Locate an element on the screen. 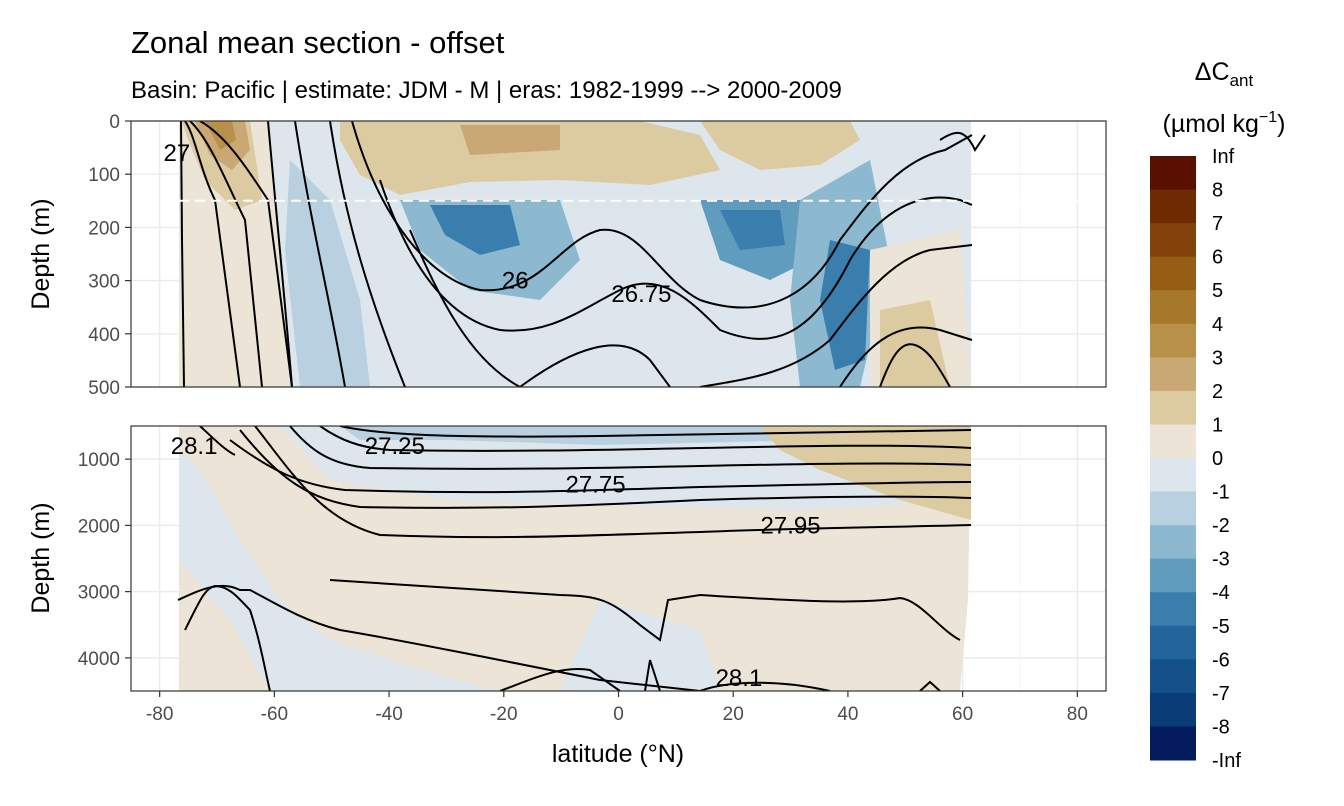 This screenshot has height=806, width=1344. x-axis: -80 -60 -40 -20 0 20 40 60 80 is located at coordinates (617, 708).